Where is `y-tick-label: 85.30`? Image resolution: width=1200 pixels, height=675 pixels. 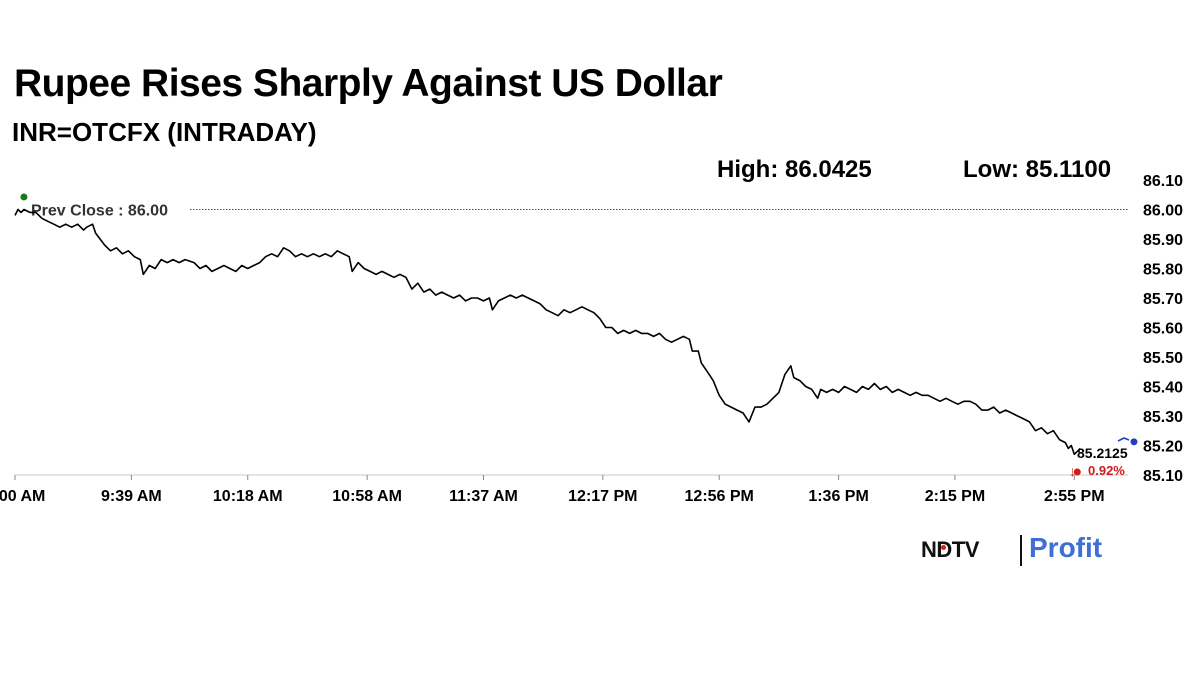
y-tick-label: 85.30 is located at coordinates (1163, 417).